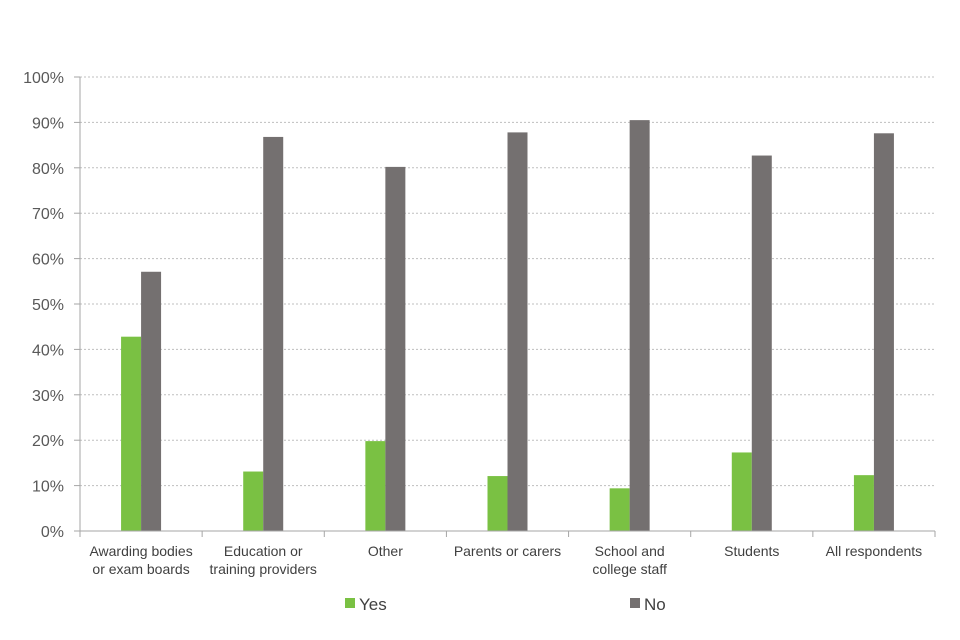 This screenshot has width=960, height=640. What do you see at coordinates (48, 169) in the screenshot?
I see `y-tick-label: 80%` at bounding box center [48, 169].